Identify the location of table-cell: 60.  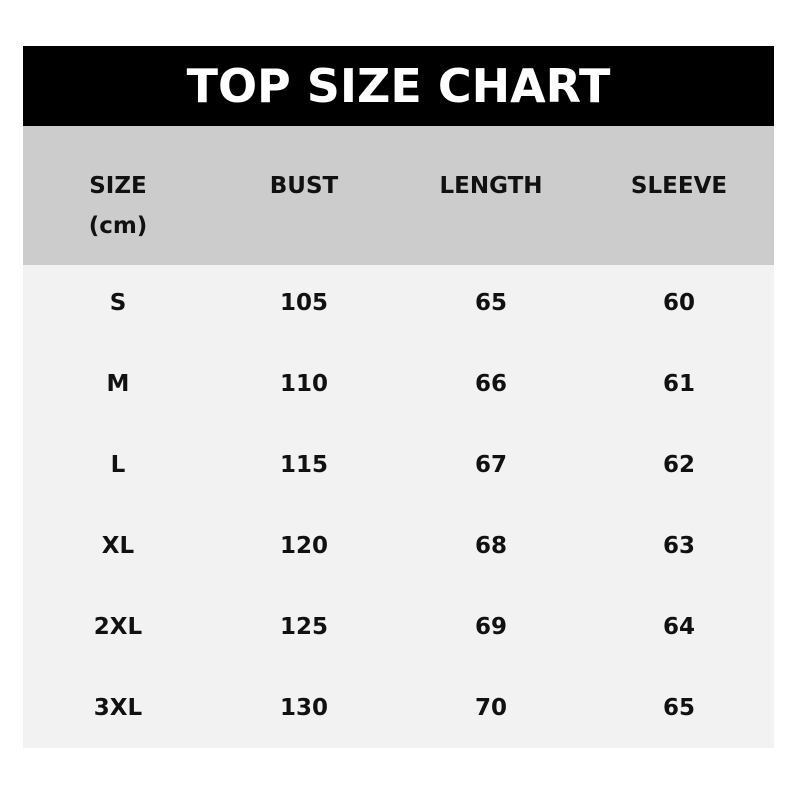
(678, 303).